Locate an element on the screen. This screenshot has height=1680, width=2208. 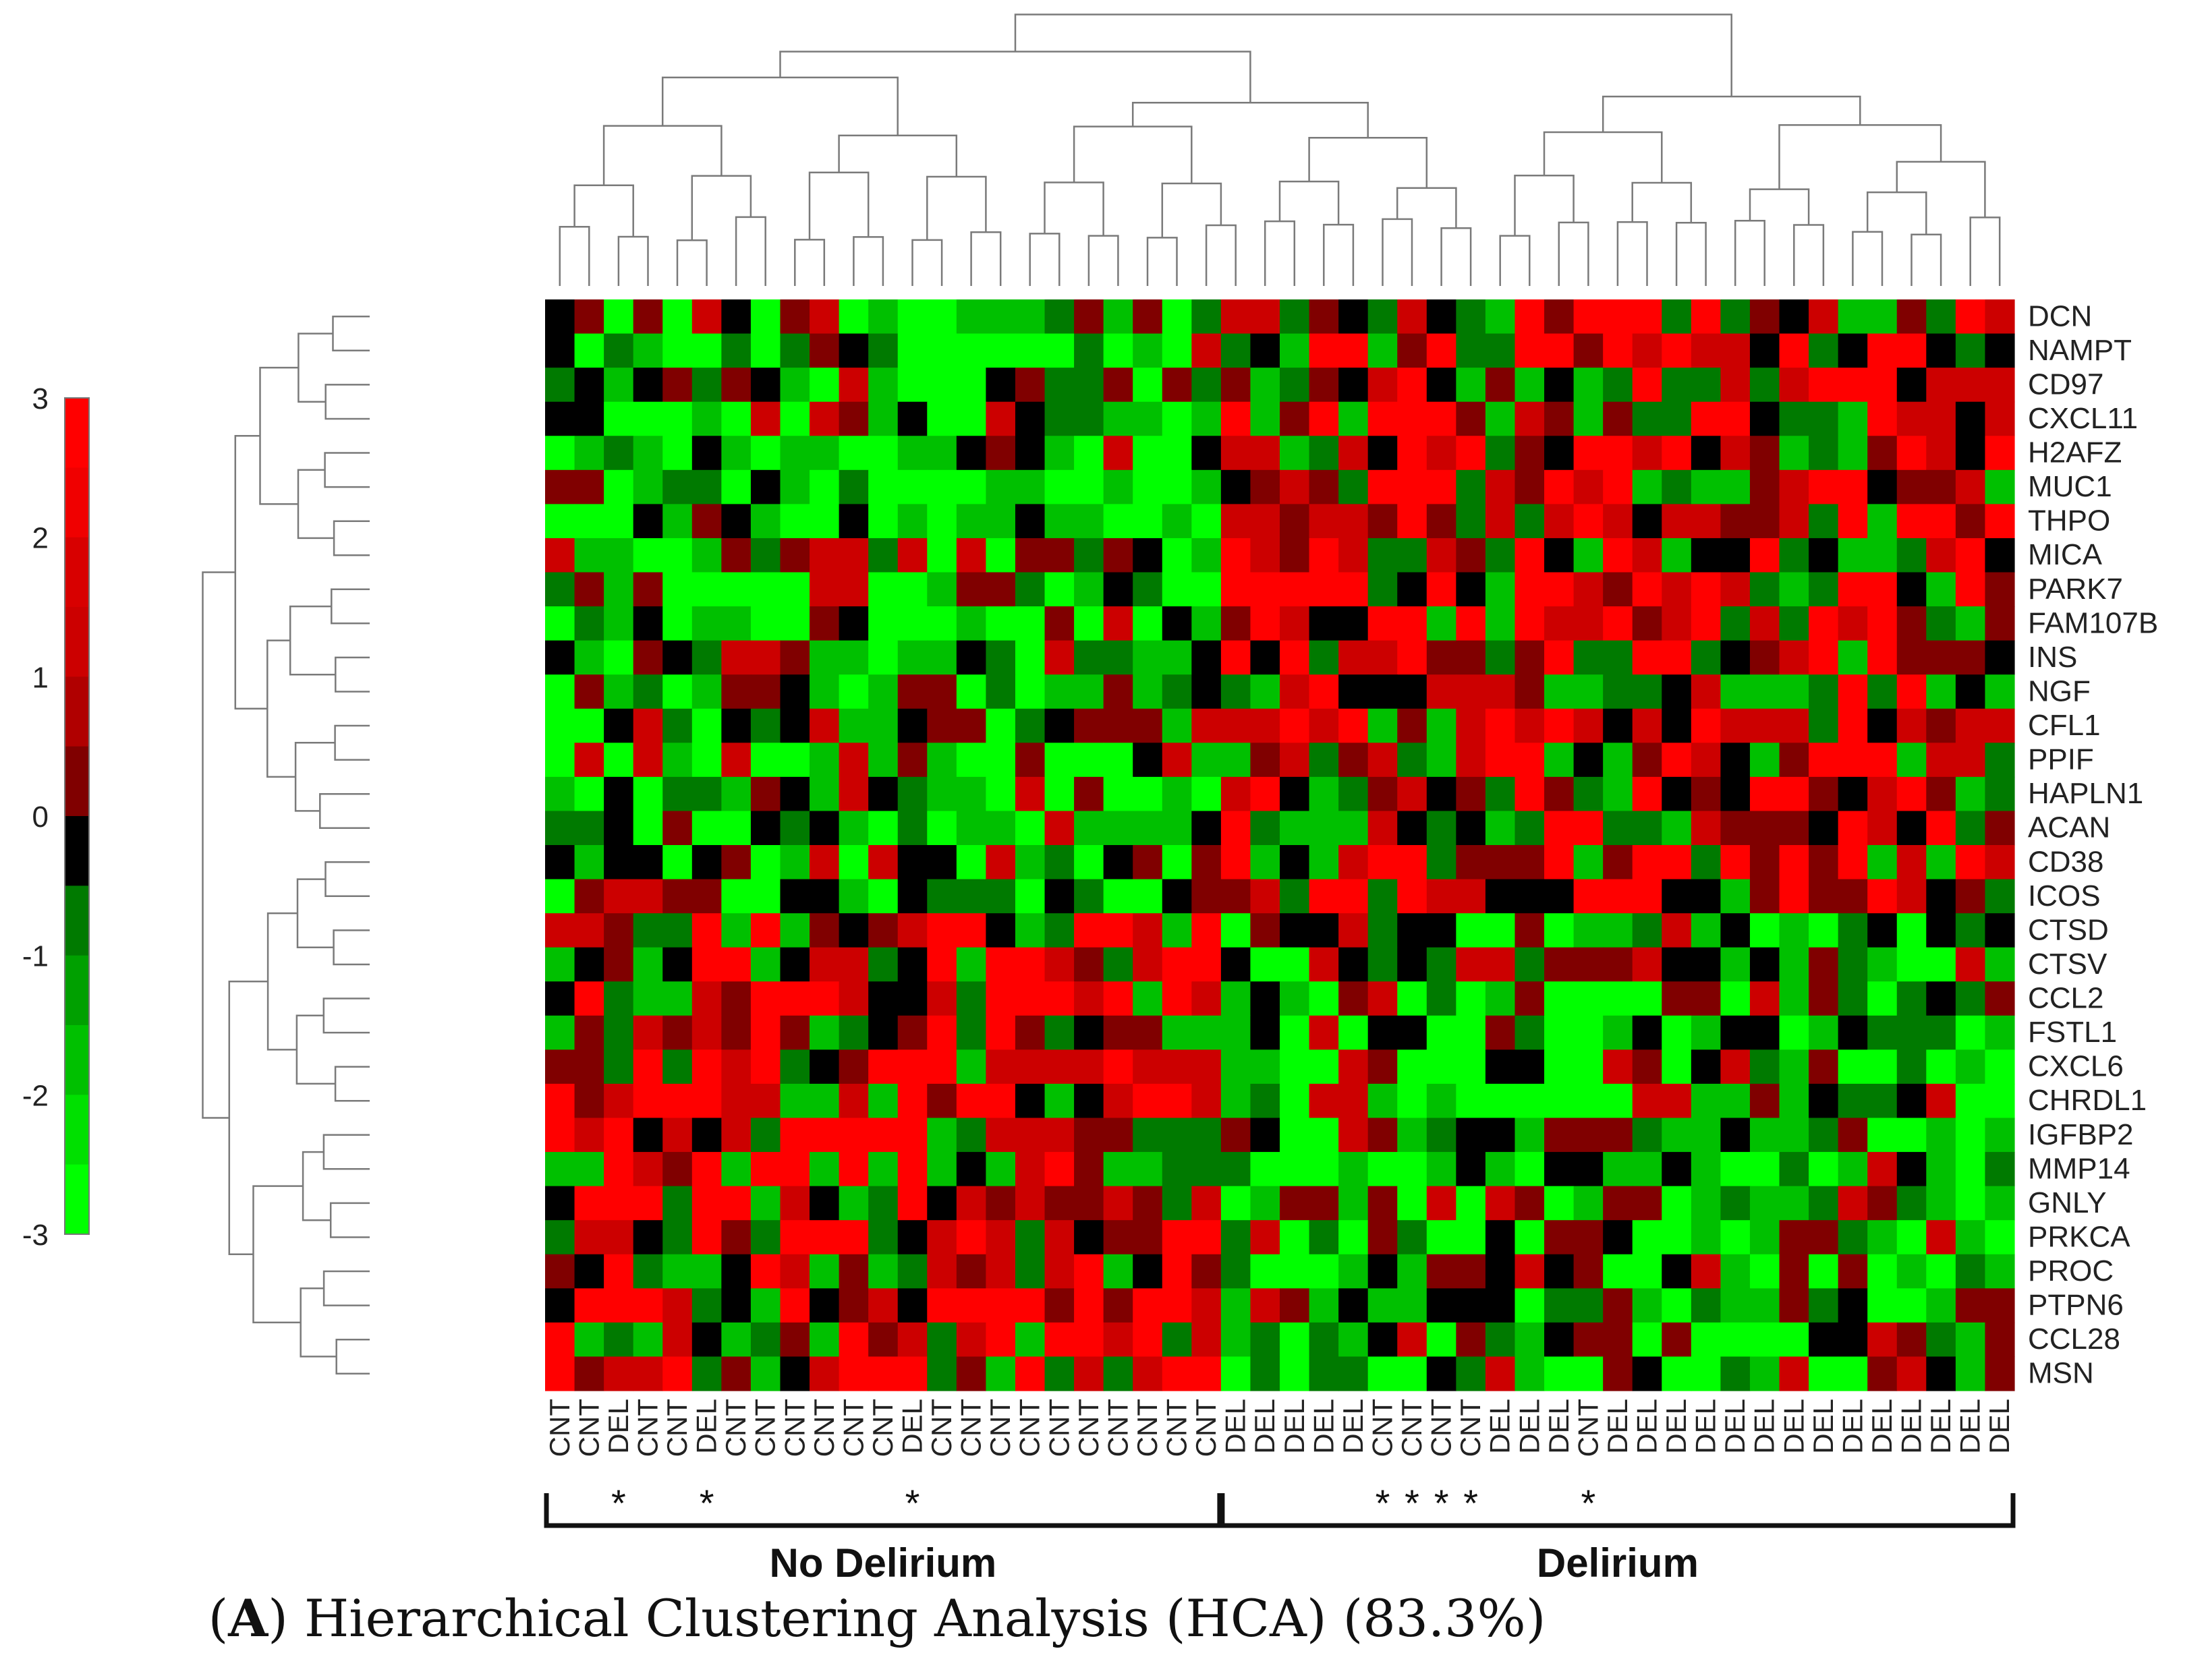
asterisk-marker: * is located at coordinates (618, 1503).